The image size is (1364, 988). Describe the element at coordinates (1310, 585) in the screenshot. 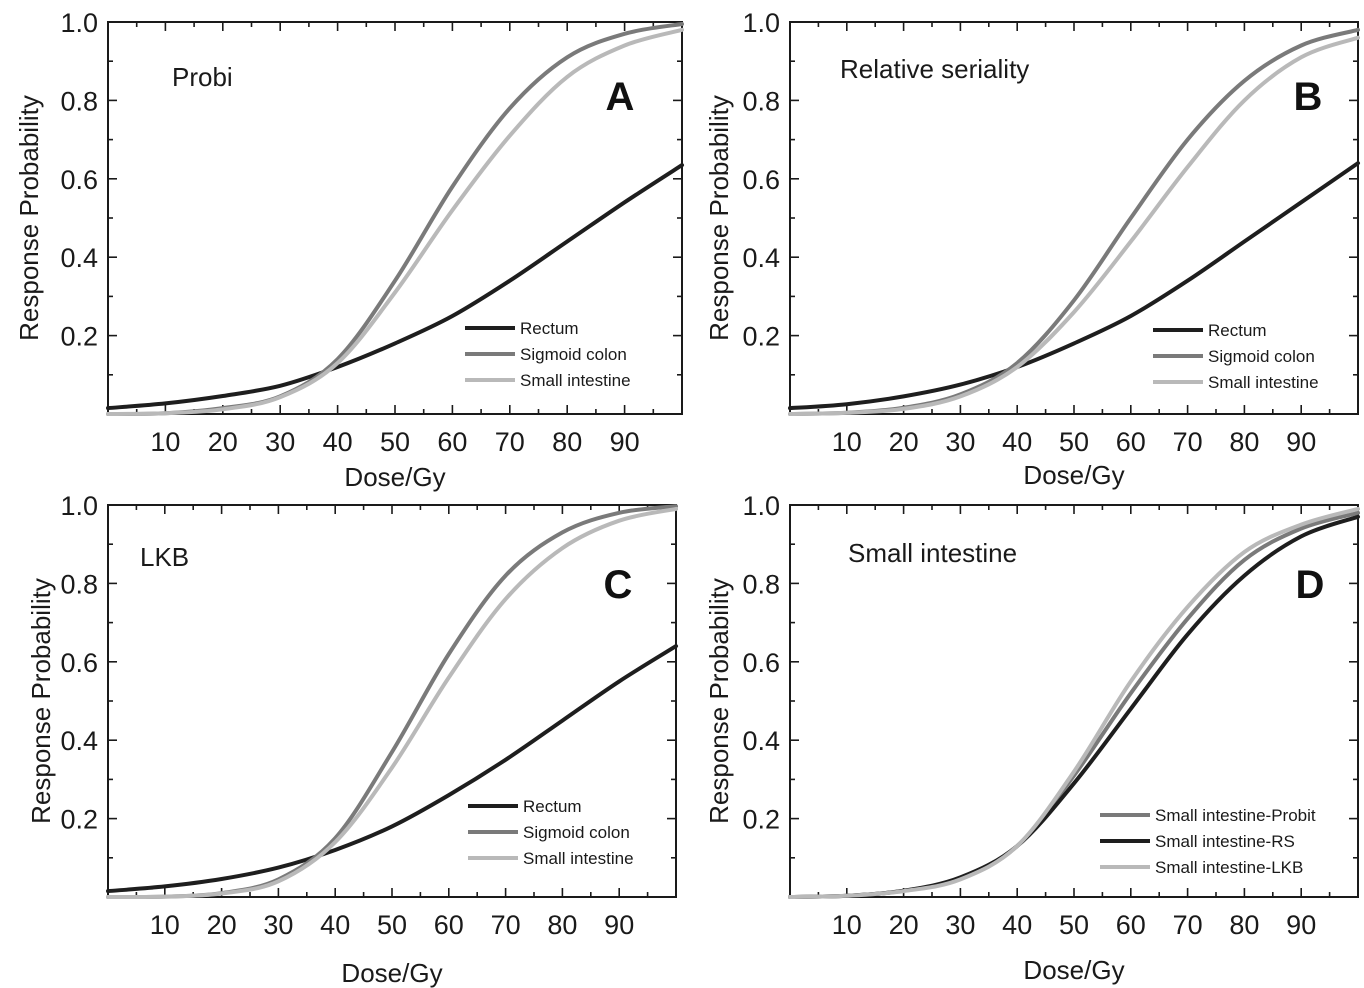

I see `panel-letter: D` at that location.